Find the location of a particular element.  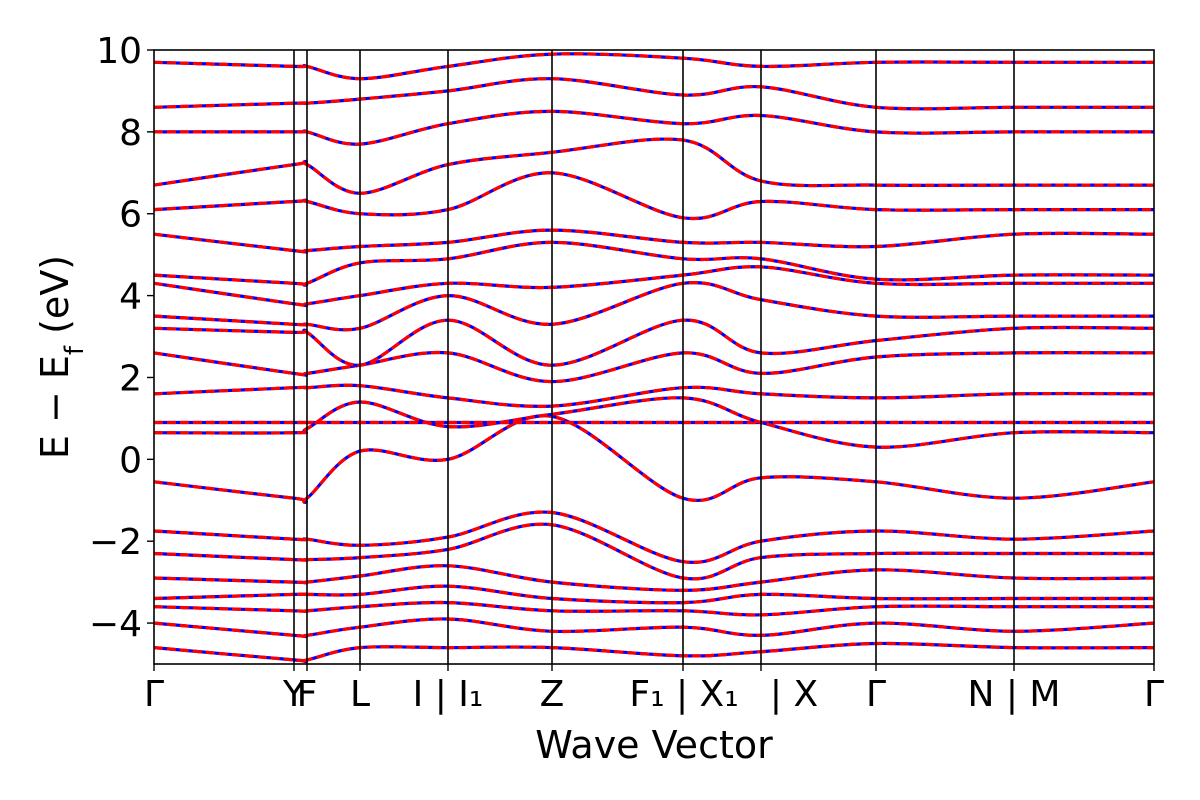

y-tick-label: 6 is located at coordinates (130, 215).